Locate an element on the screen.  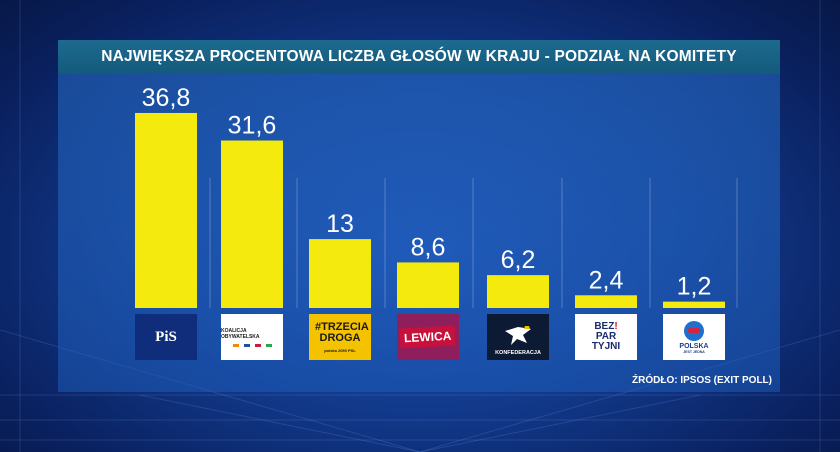
logo-lewica-text: LEWICA is located at coordinates (428, 337).